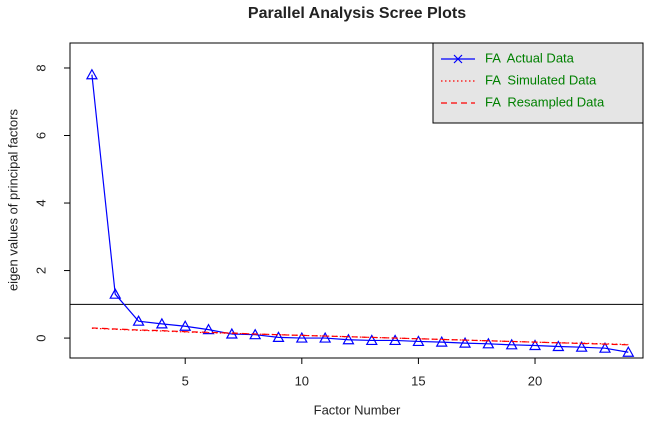 The width and height of the screenshot is (653, 430). Describe the element at coordinates (12, 199) in the screenshot. I see `y-axis-label: eigen values of principal factors` at that location.